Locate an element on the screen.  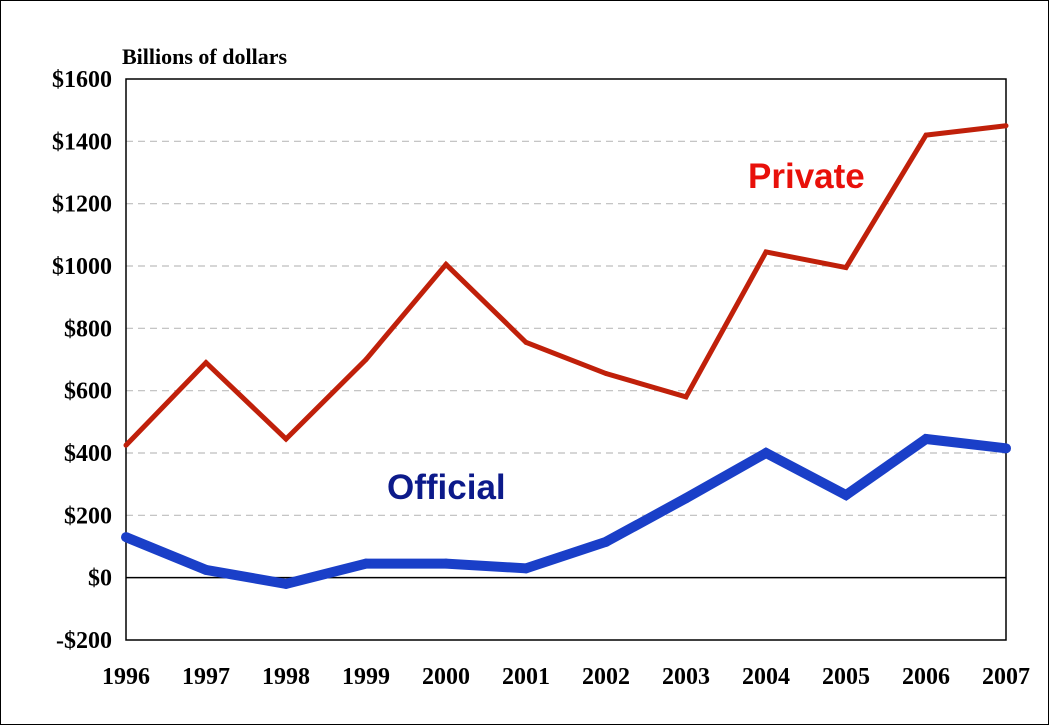
y-tick-label: $200 is located at coordinates (88, 516).